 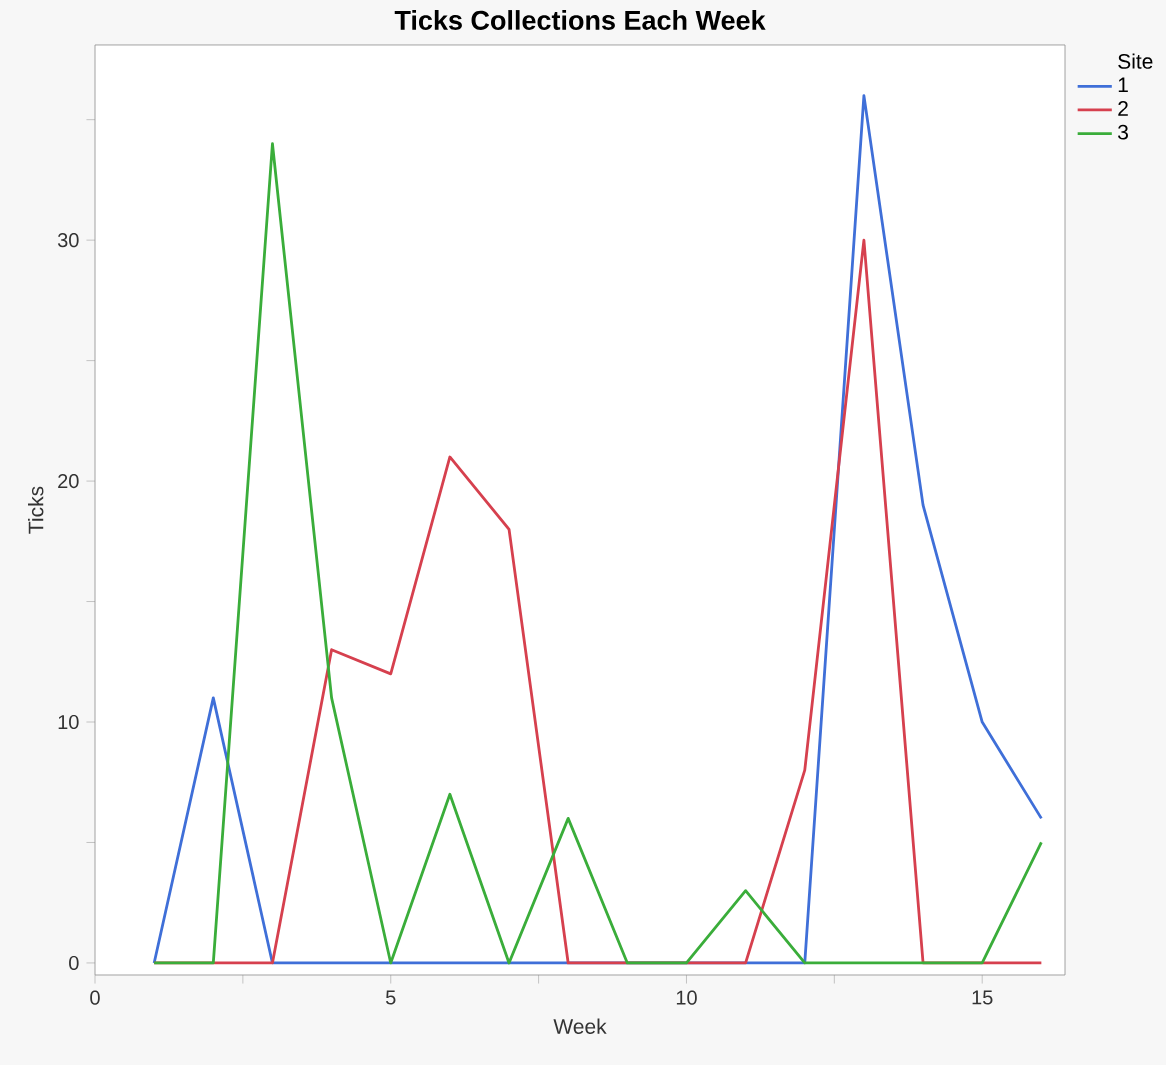 I want to click on legend-title: Site, so click(x=1135, y=61).